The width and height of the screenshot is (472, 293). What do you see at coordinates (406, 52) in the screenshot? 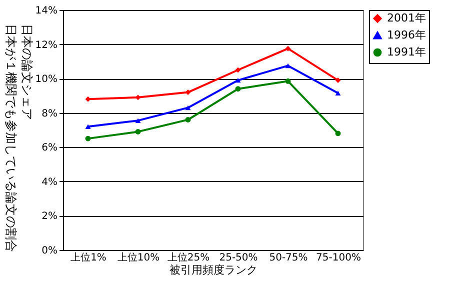
I see `legend-label: 1991年` at bounding box center [406, 52].